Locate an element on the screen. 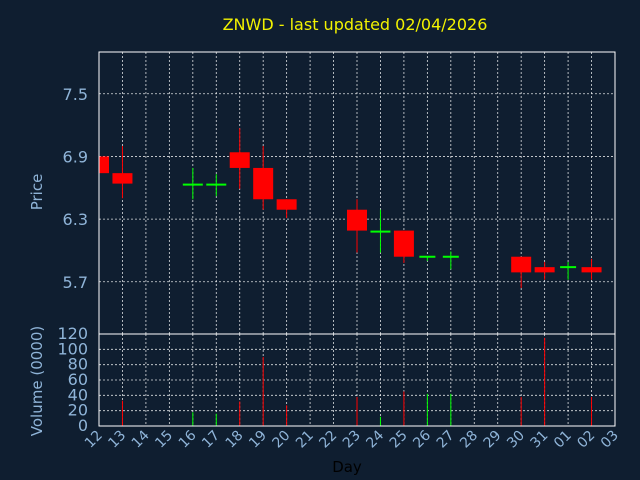 The image size is (640, 480). price-tick-label: 6.9 is located at coordinates (75, 156).